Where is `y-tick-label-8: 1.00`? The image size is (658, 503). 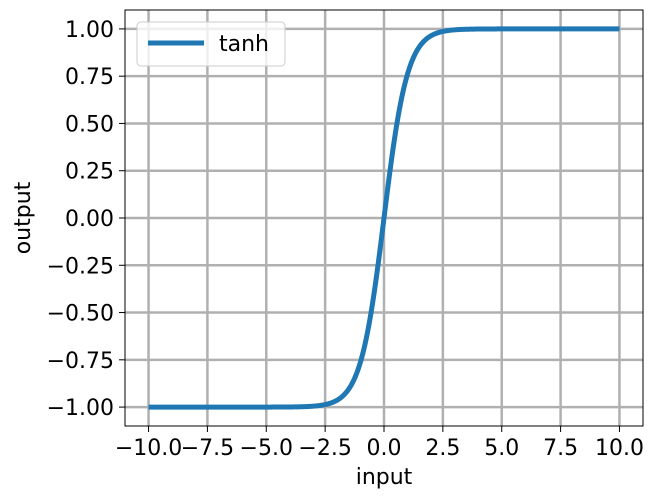
y-tick-label-8: 1.00 is located at coordinates (89, 30).